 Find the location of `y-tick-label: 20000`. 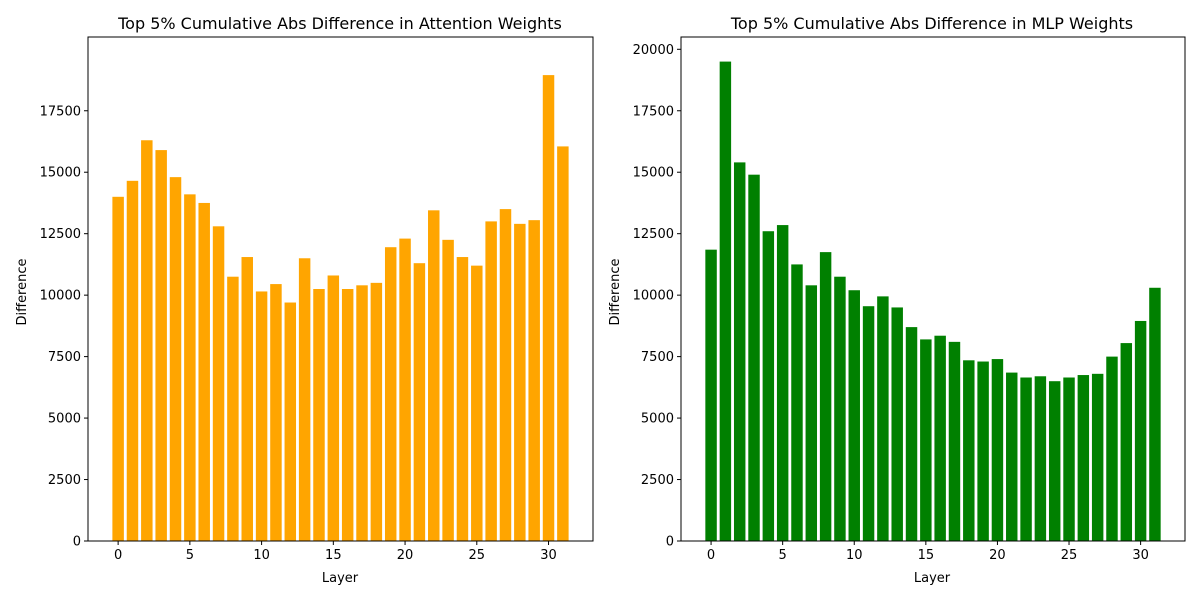

y-tick-label: 20000 is located at coordinates (653, 50).